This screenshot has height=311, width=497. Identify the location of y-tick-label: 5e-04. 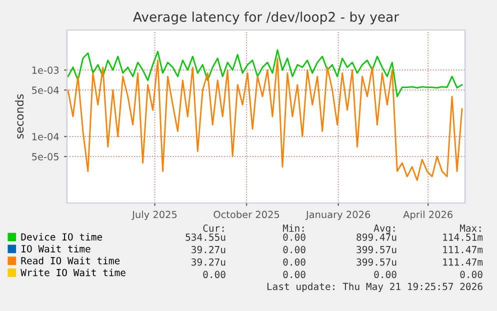
(45, 90).